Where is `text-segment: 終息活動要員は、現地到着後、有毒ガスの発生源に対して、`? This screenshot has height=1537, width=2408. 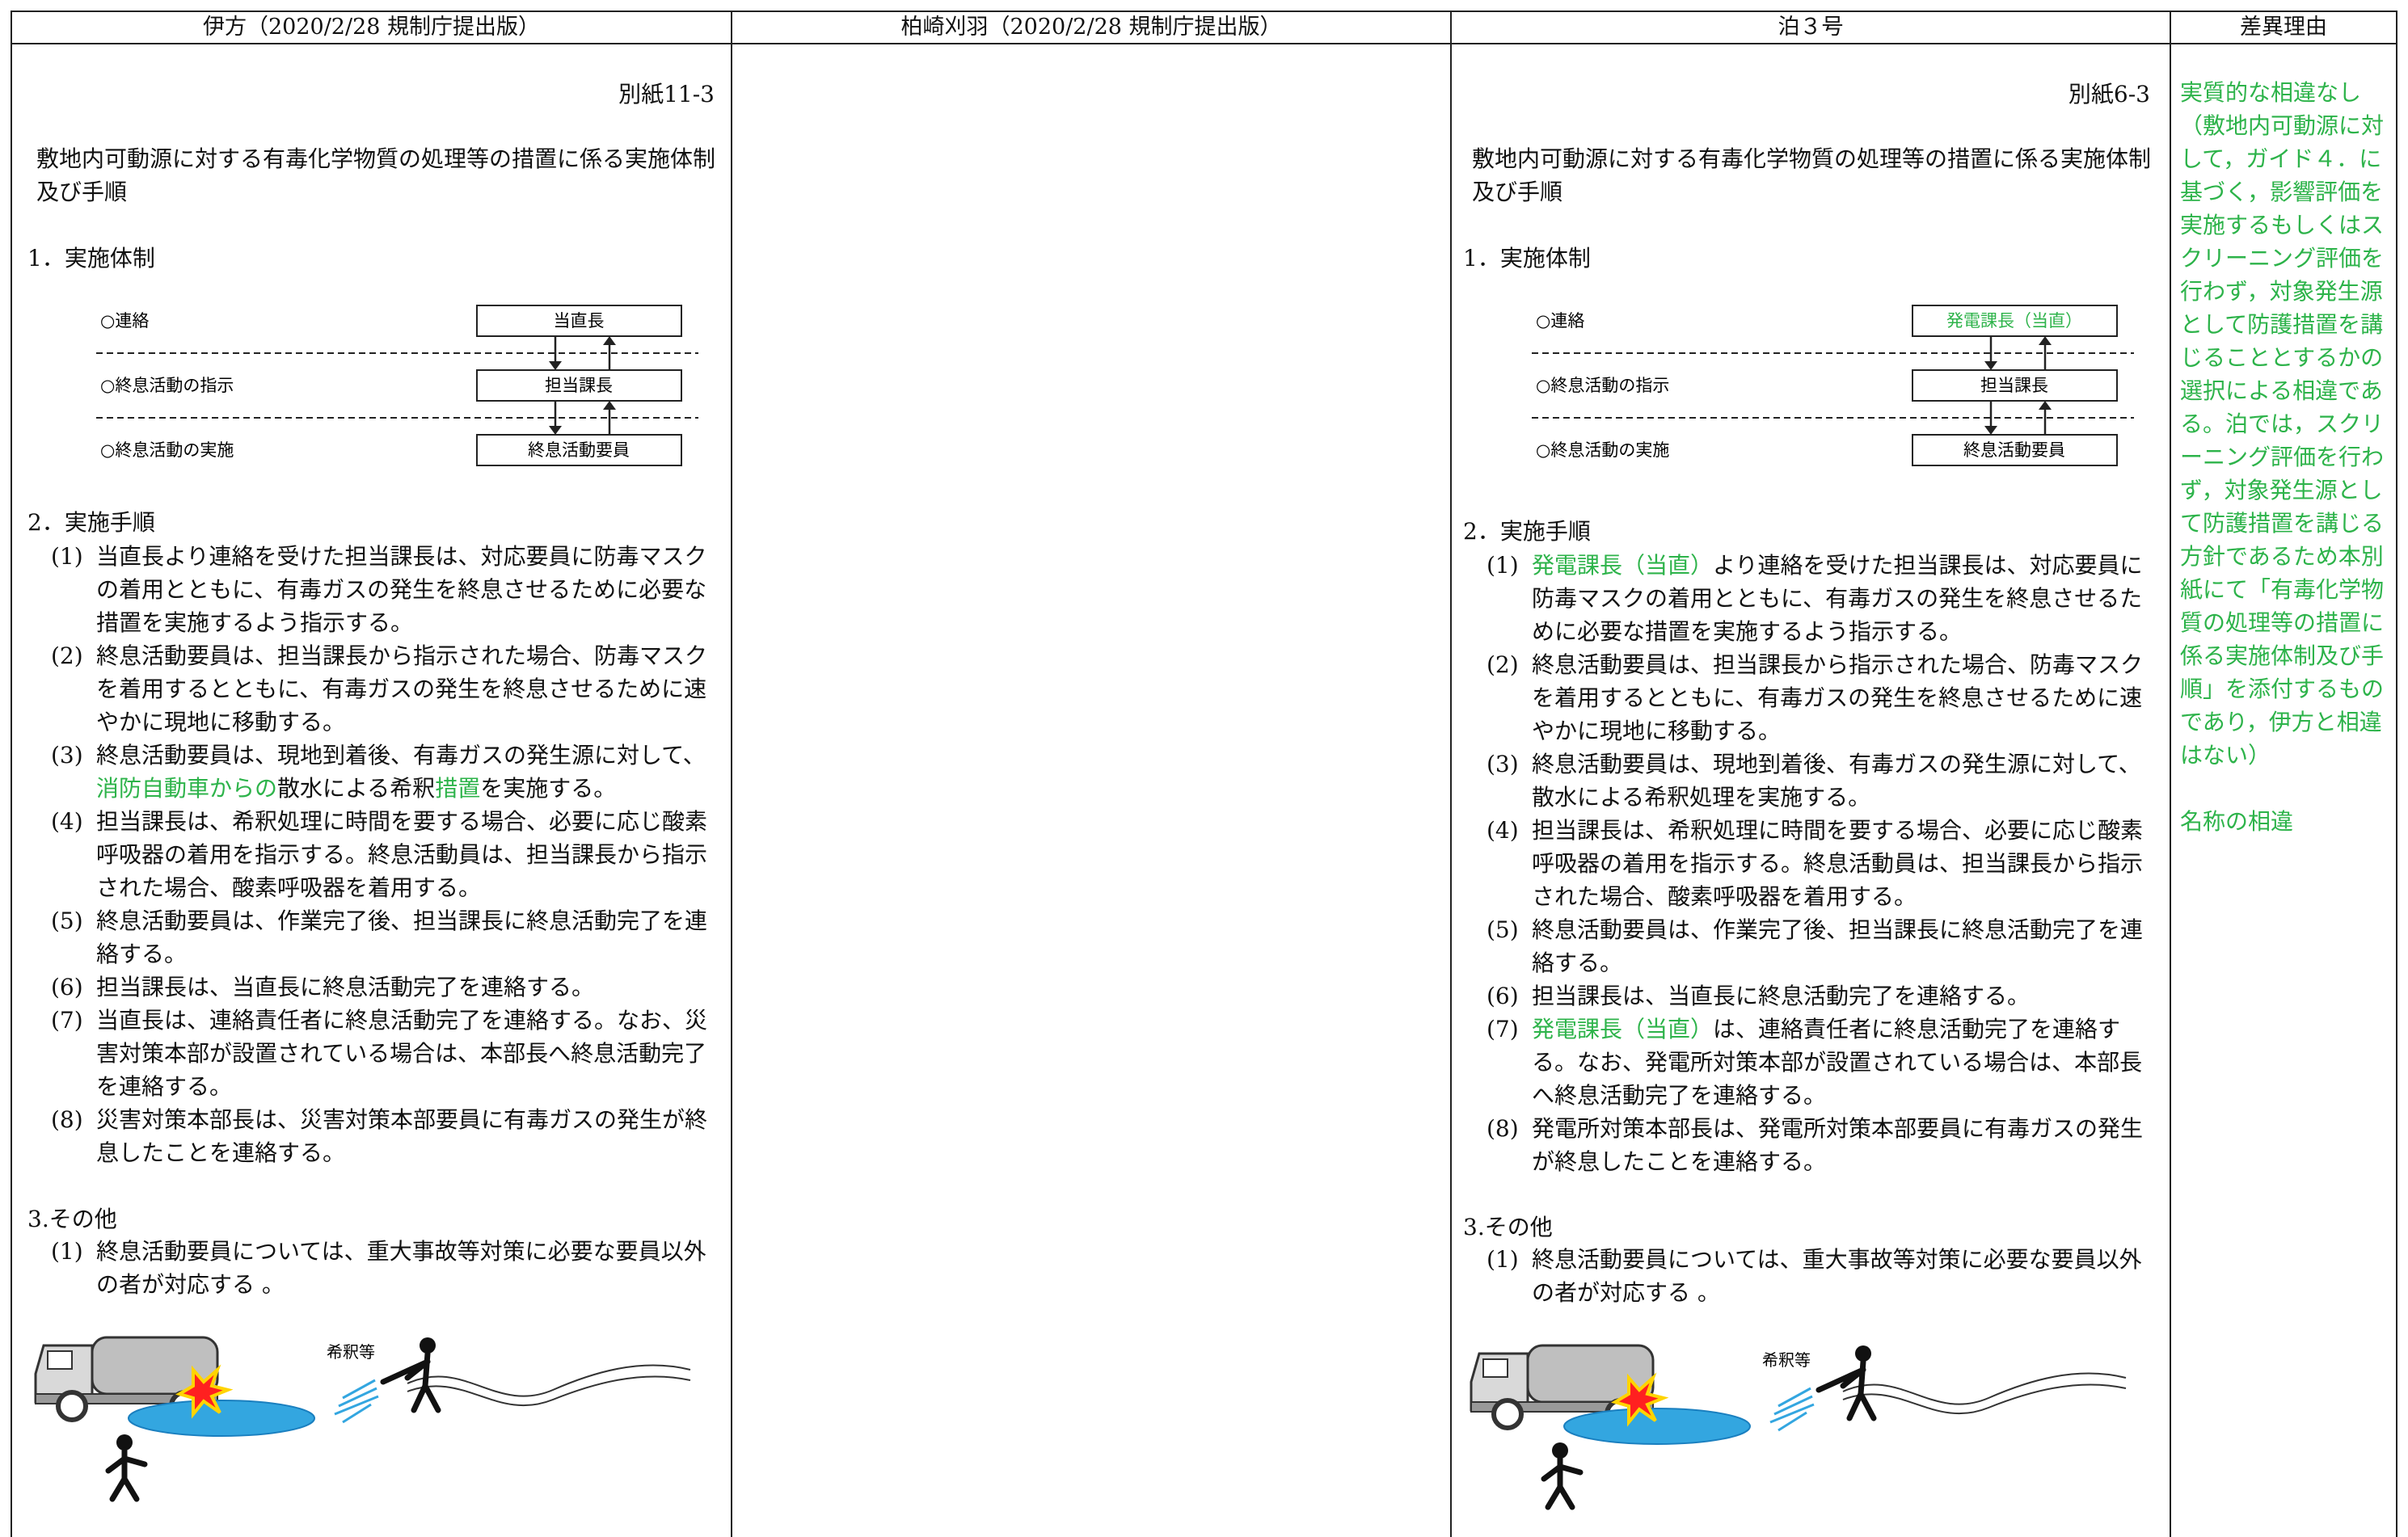 text-segment: 終息活動要員は、現地到着後、有毒ガスの発生源に対して、 is located at coordinates (401, 755).